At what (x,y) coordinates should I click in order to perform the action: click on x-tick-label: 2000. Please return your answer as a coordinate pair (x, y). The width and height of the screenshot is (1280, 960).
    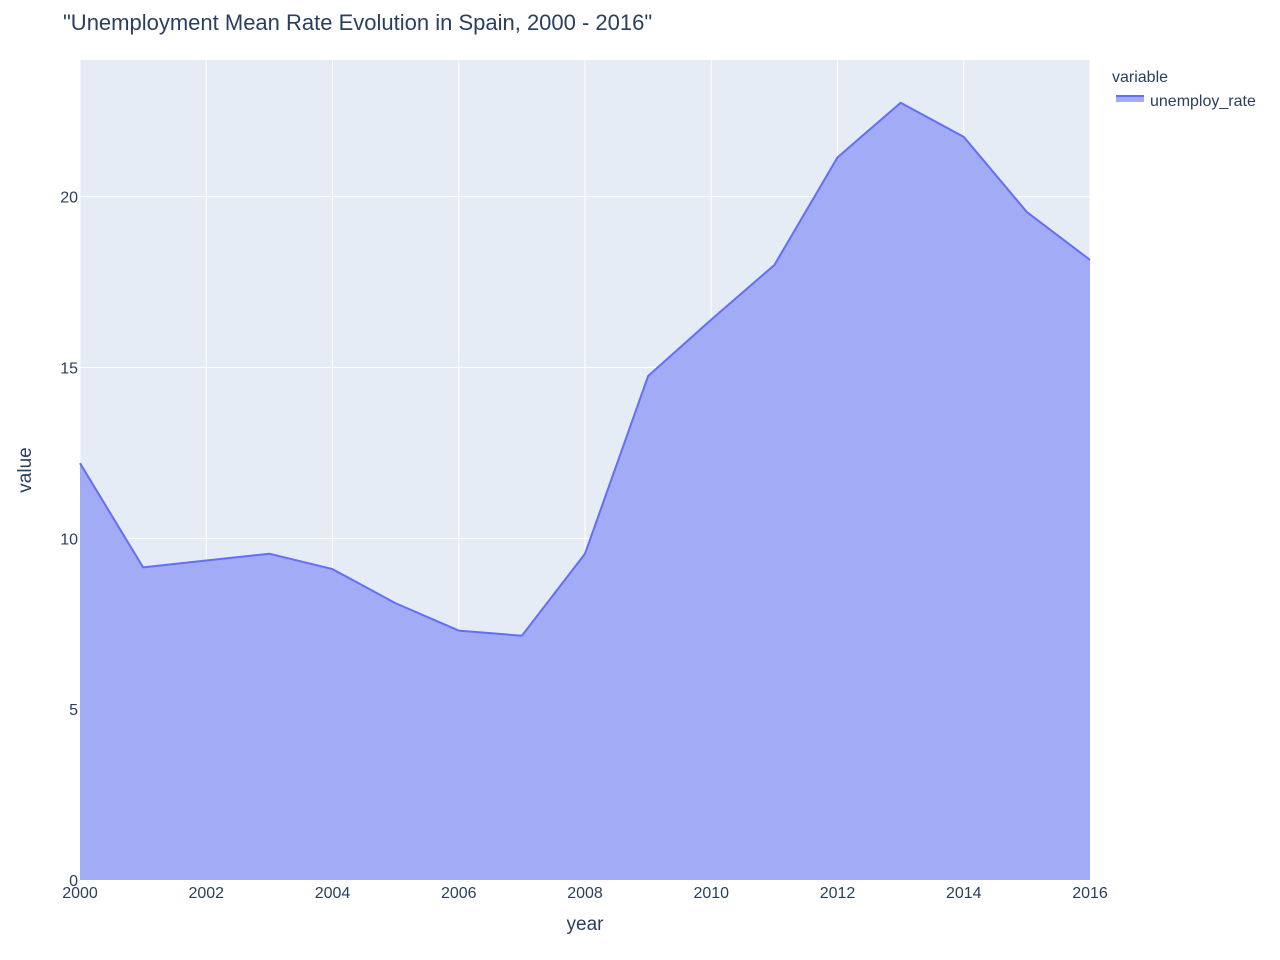
    Looking at the image, I should click on (80, 893).